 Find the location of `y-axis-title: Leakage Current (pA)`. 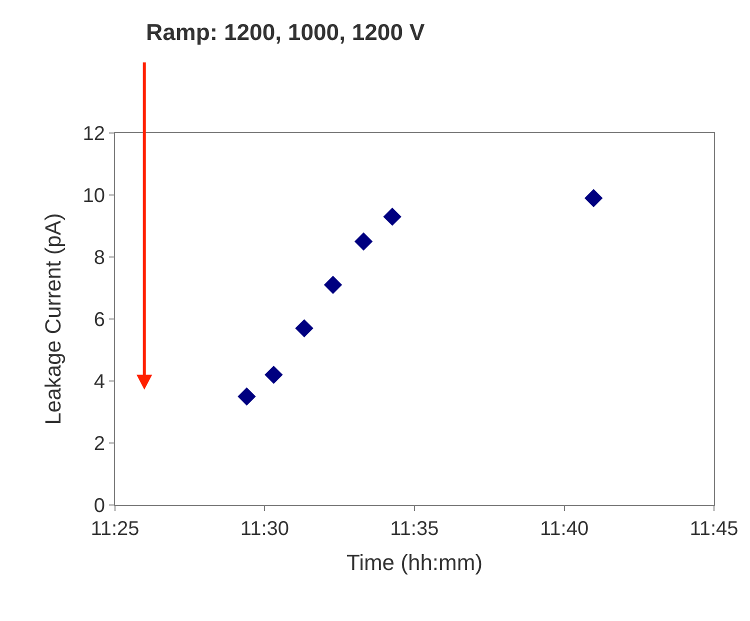

y-axis-title: Leakage Current (pA) is located at coordinates (53, 319).